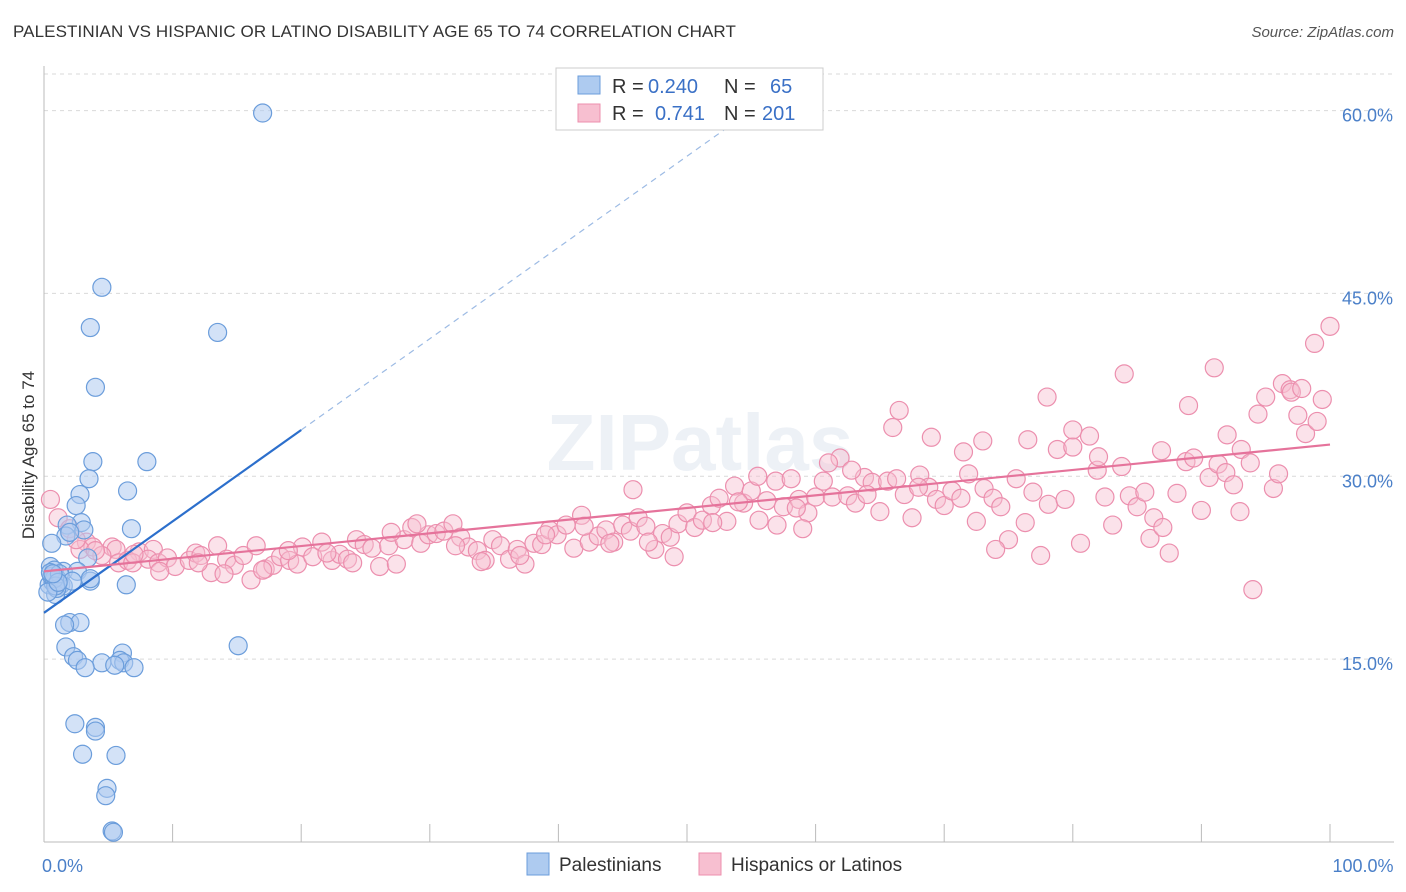 This screenshot has height=892, width=1406. I want to click on y-tick-label: 30.0%, so click(1367, 481).